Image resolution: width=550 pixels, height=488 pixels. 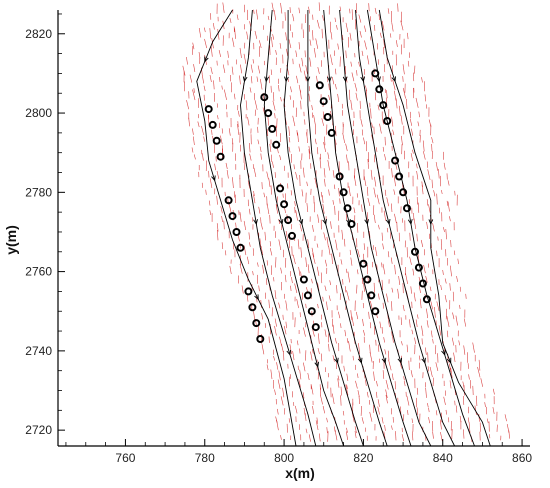 I want to click on x-tick-label: 820, so click(x=363, y=458).